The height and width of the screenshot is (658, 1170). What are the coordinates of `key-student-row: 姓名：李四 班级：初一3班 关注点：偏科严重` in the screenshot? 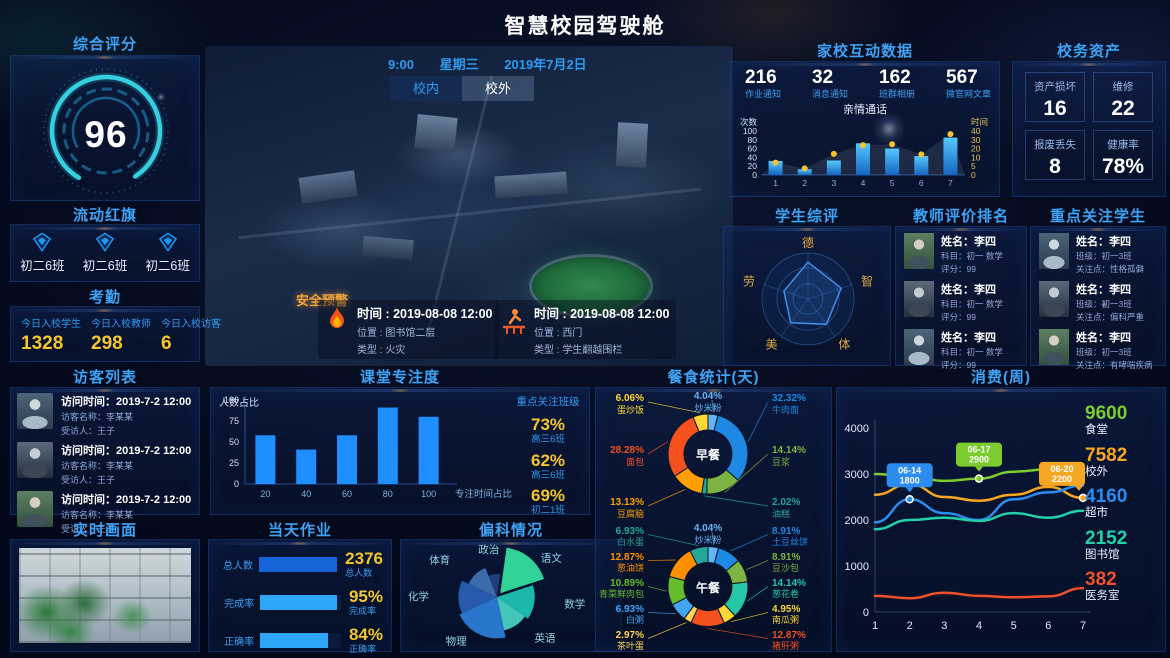 It's located at (1099, 302).